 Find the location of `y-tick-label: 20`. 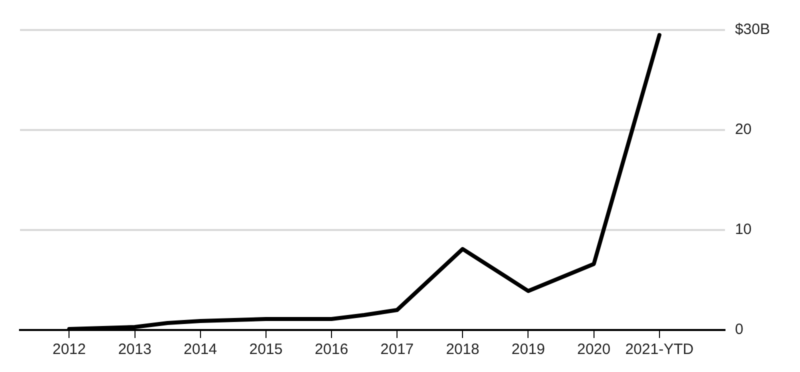

y-tick-label: 20 is located at coordinates (743, 129).